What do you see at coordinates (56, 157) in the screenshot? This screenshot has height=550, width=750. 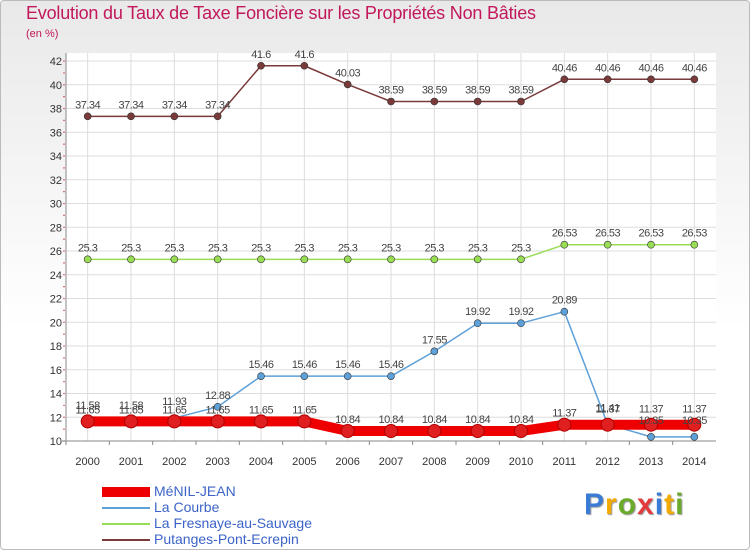 I see `y-tick-label: 34` at bounding box center [56, 157].